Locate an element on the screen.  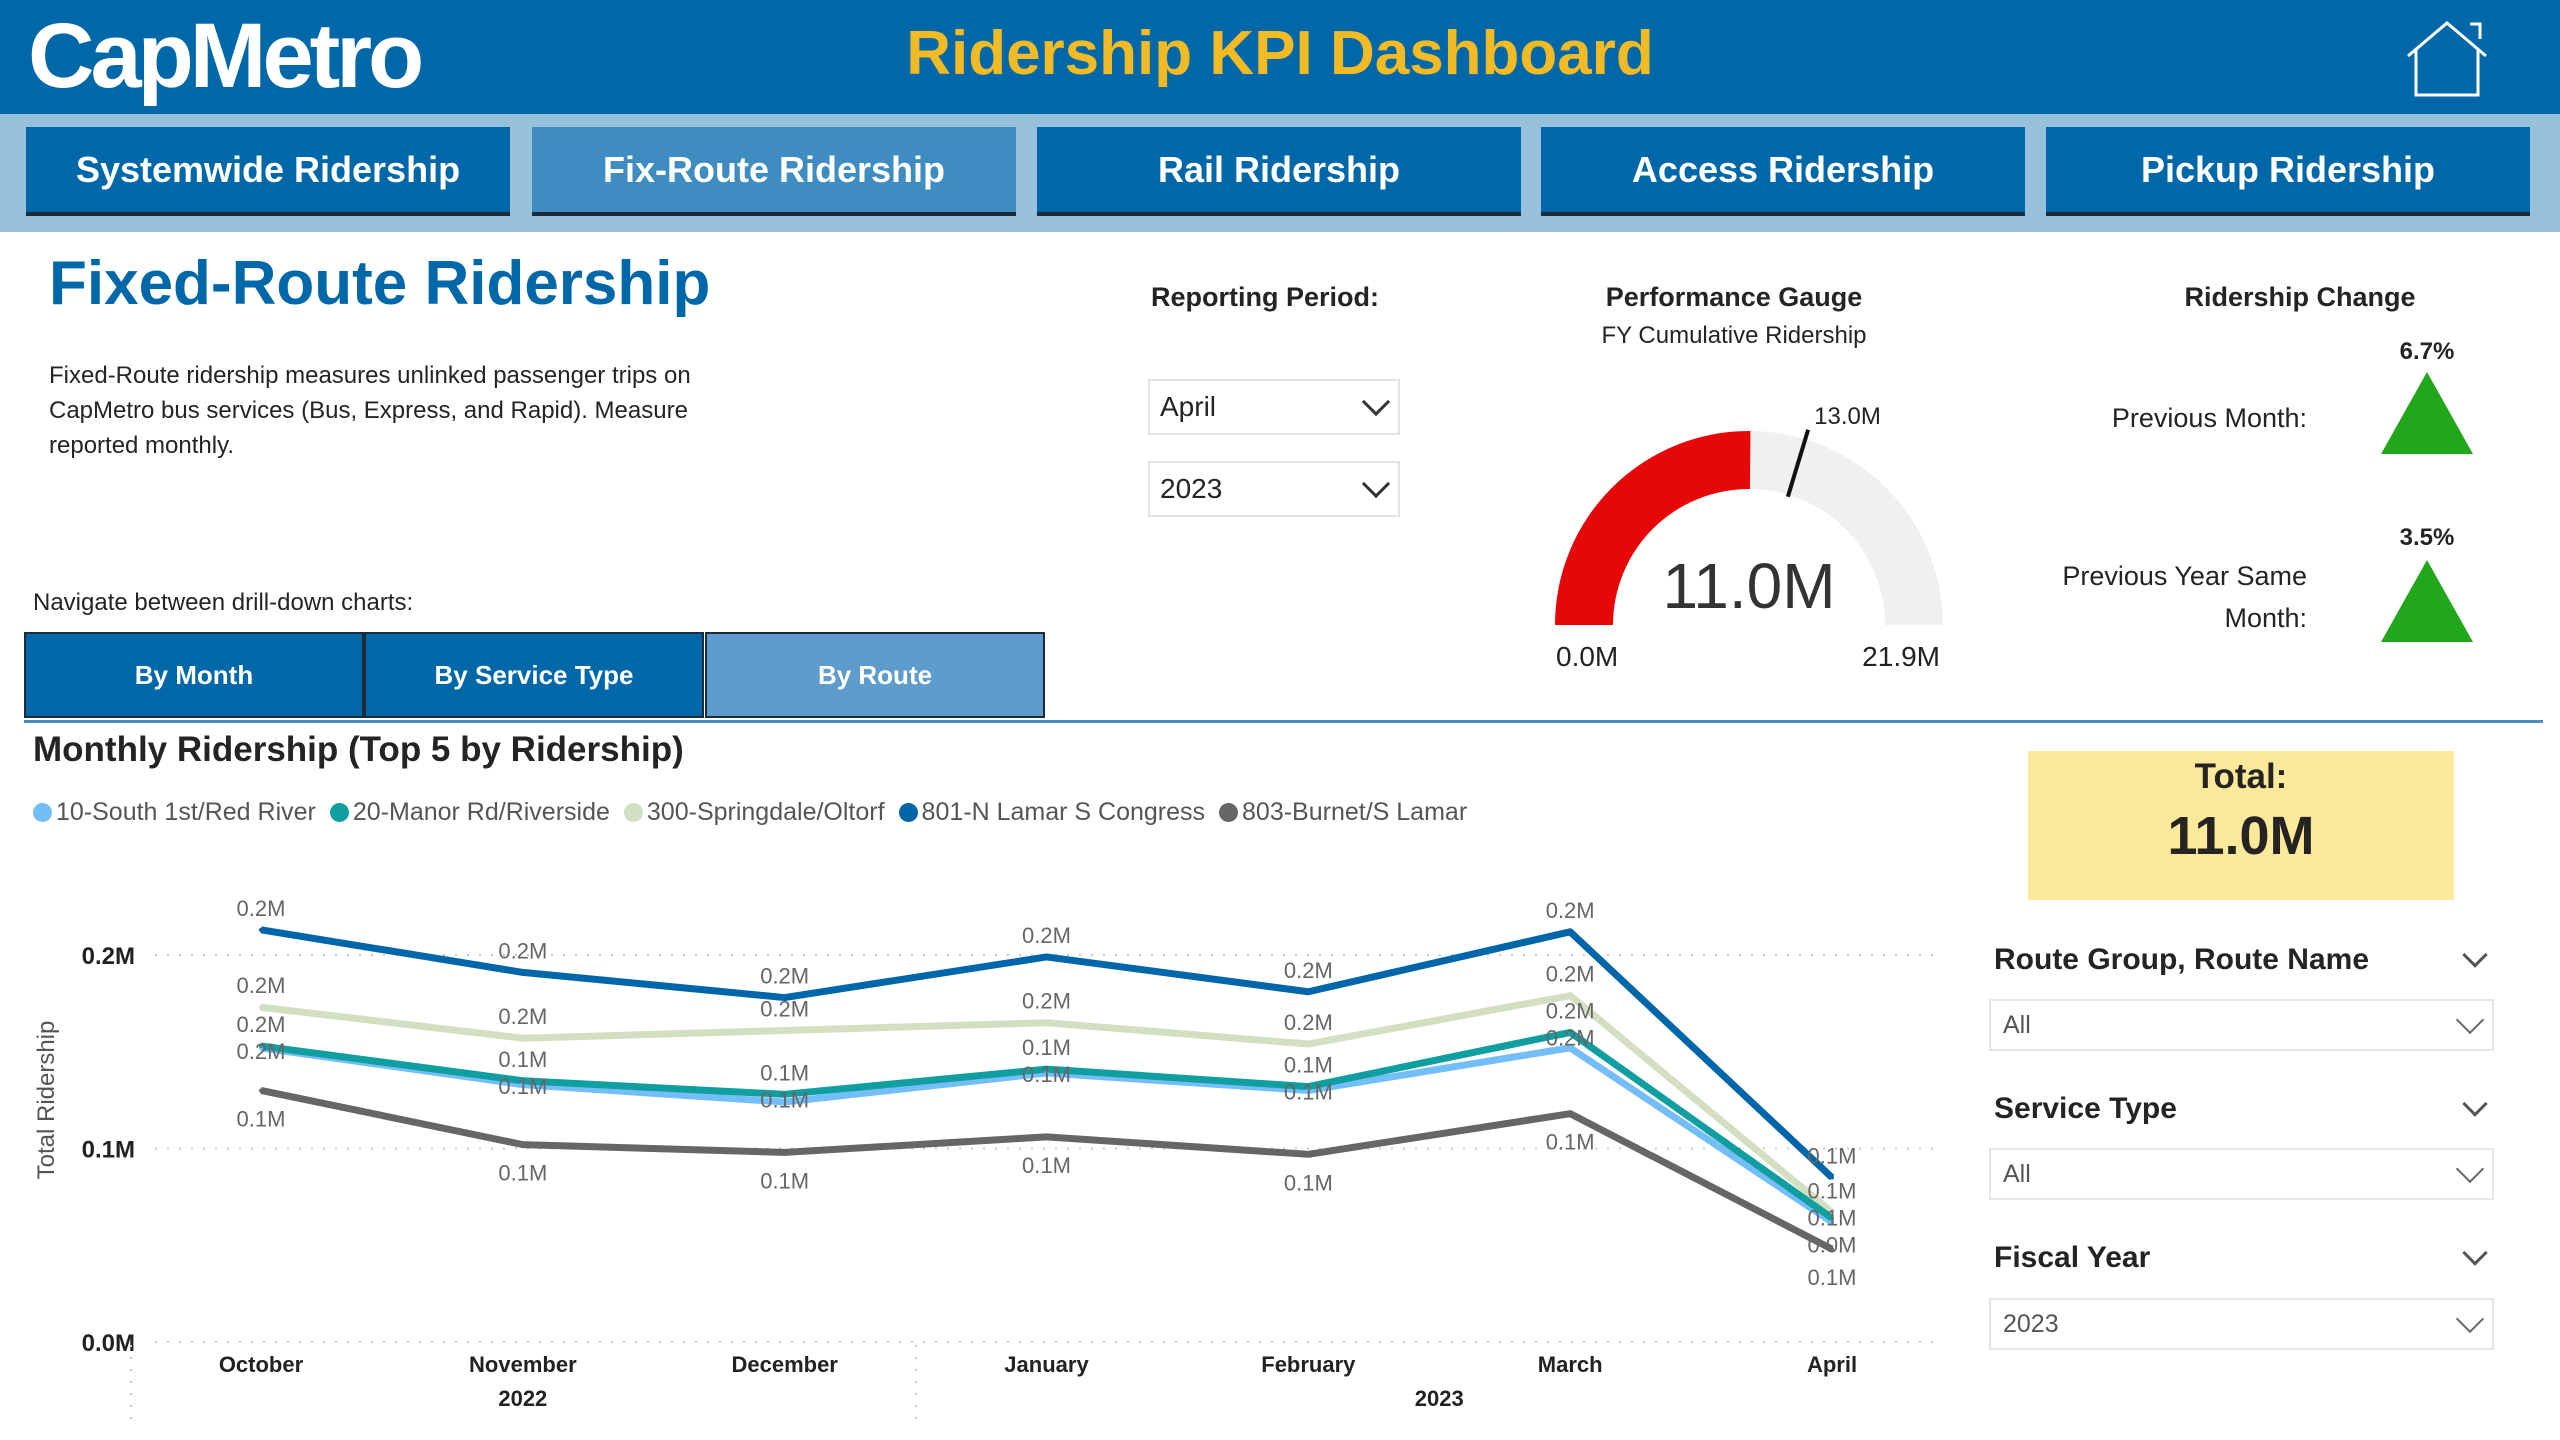
header-bar is located at coordinates (1280, 57).